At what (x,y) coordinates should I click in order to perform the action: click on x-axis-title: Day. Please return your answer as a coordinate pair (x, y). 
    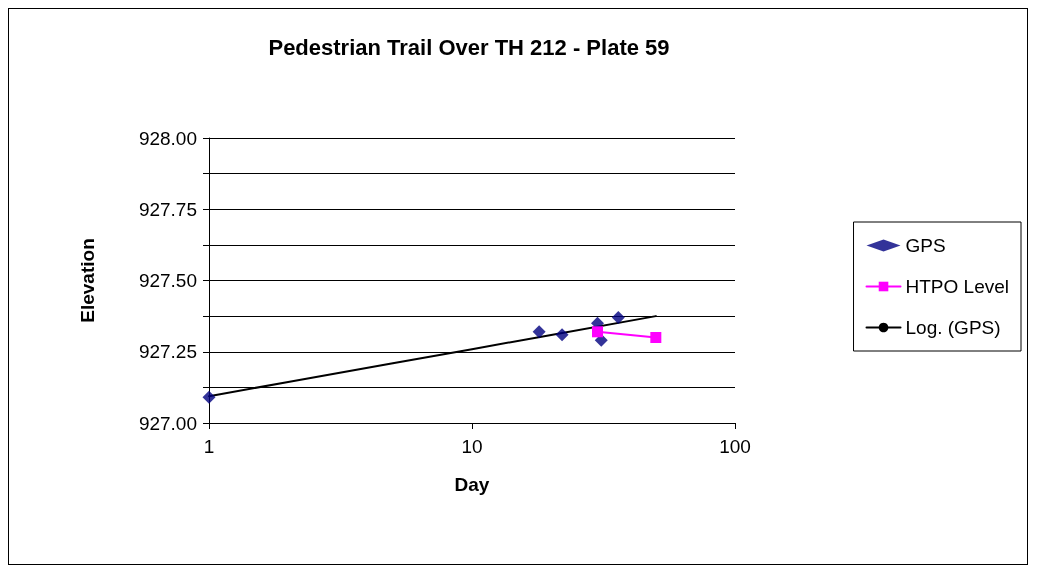
    Looking at the image, I should click on (472, 484).